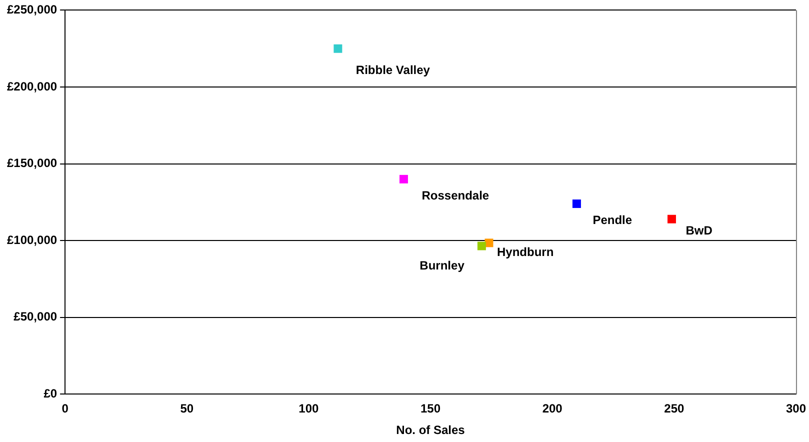 Image resolution: width=809 pixels, height=442 pixels. What do you see at coordinates (65, 409) in the screenshot?
I see `x-tick-label: 0` at bounding box center [65, 409].